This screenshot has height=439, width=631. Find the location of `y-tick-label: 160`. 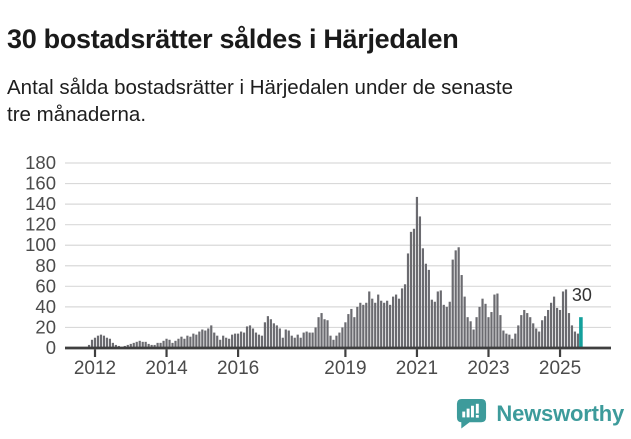

y-tick-label: 160 is located at coordinates (40, 183).